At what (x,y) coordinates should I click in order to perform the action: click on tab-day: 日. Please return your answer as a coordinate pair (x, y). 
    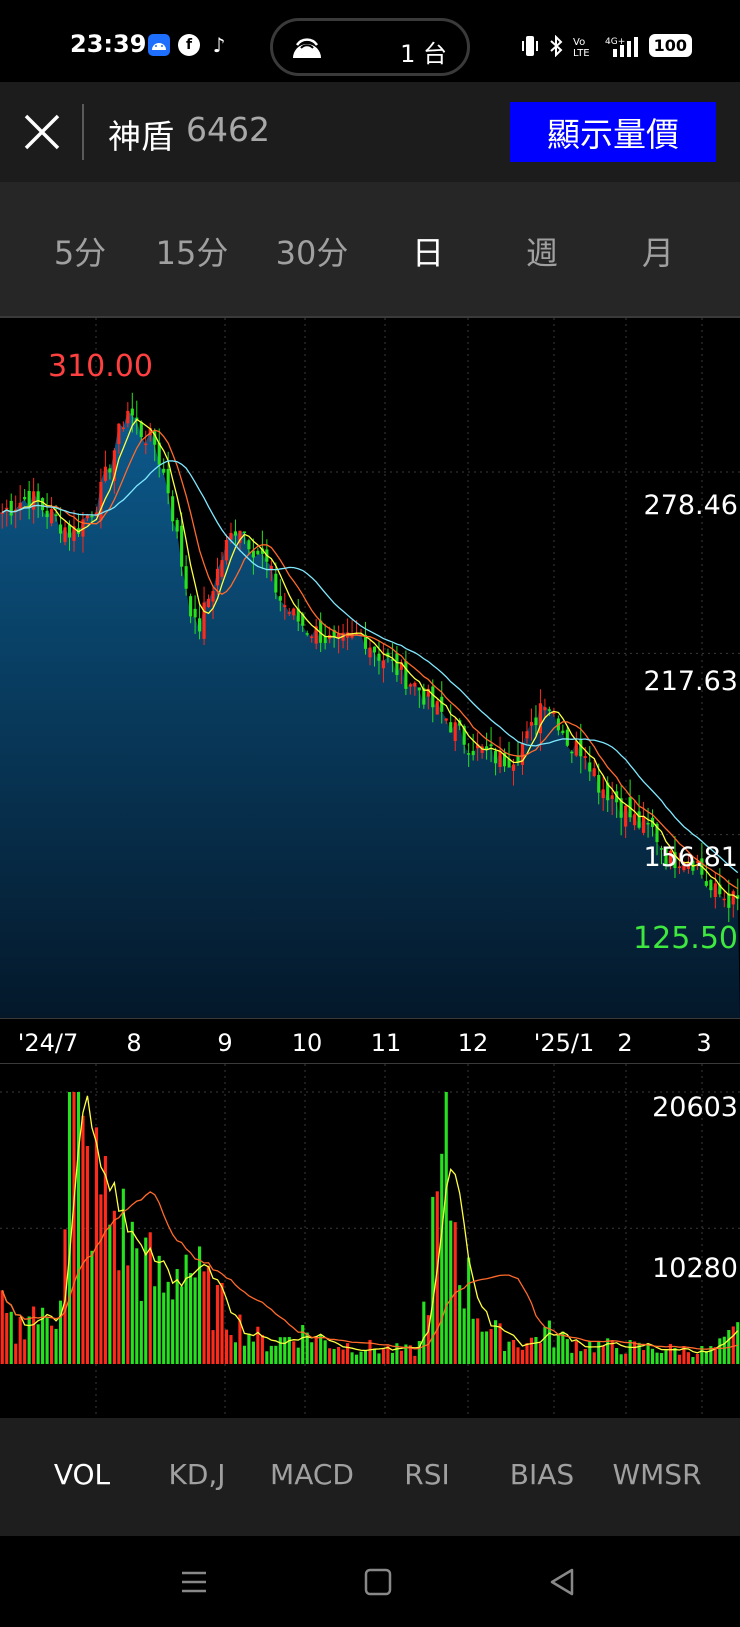
    Looking at the image, I should click on (427, 253).